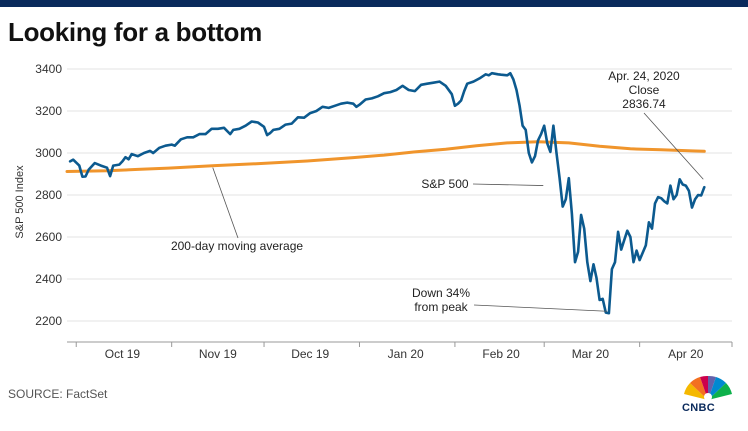  Describe the element at coordinates (441, 307) in the screenshot. I see `annotation-from-peak: from peak` at that location.